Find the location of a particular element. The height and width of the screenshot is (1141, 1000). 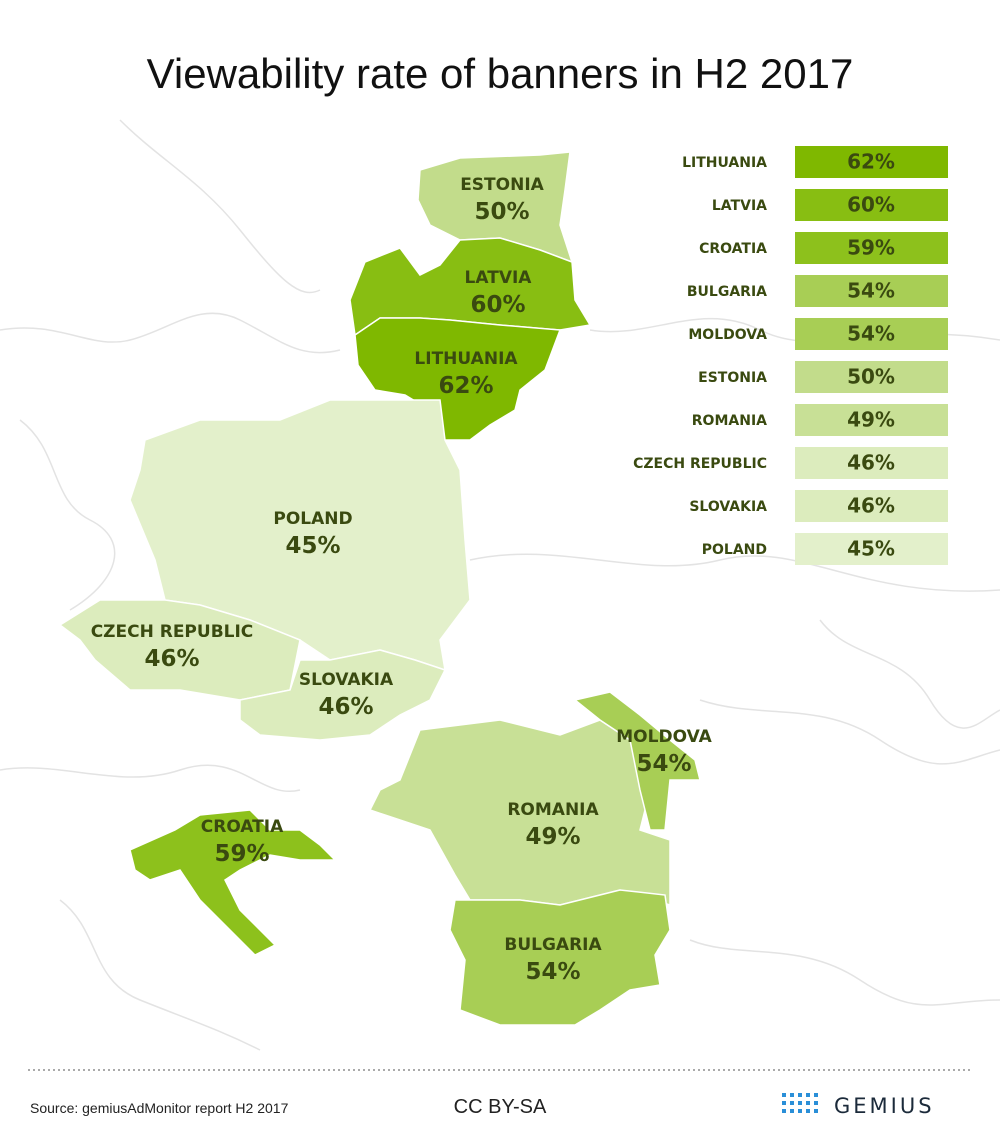

legend-country: SLOVAKIA is located at coordinates (728, 507).